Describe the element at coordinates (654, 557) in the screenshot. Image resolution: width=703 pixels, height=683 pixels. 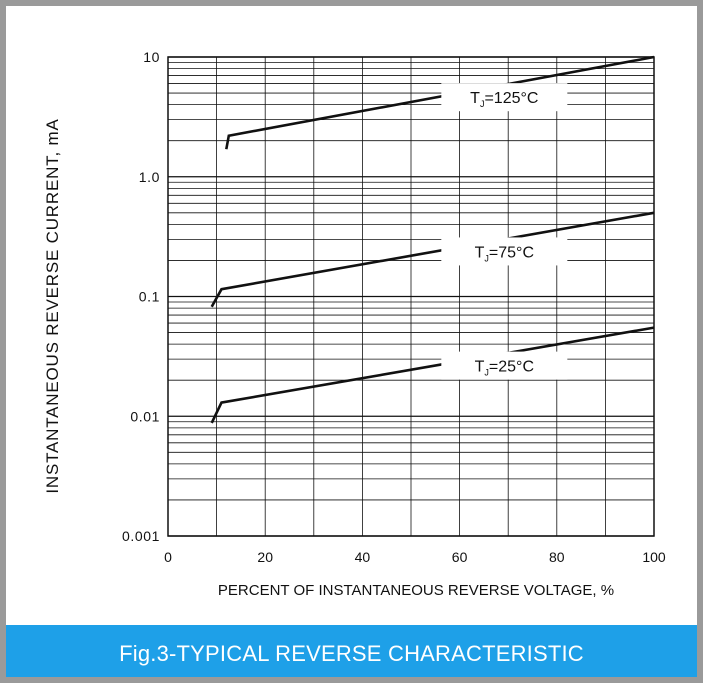
I see `x-tick-label: 100` at that location.